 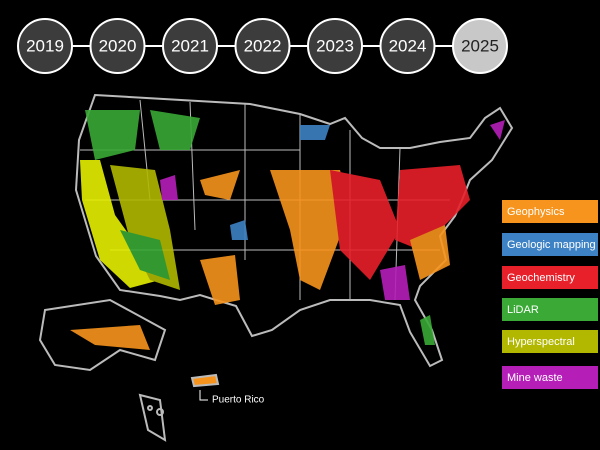 What do you see at coordinates (541, 278) in the screenshot?
I see `legend-label: Geochemistry` at bounding box center [541, 278].